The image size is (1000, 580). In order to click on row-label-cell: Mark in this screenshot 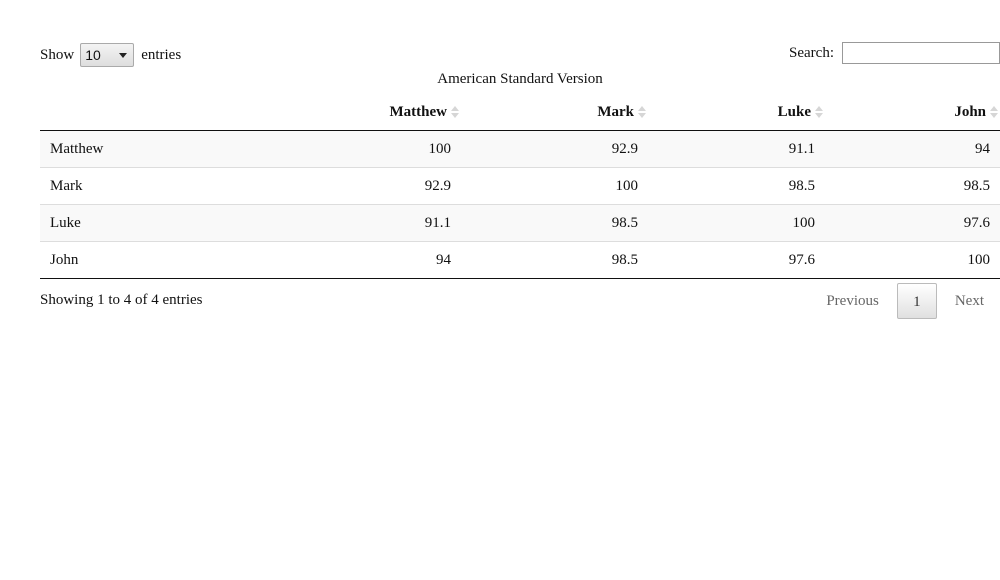, I will do `click(158, 186)`.